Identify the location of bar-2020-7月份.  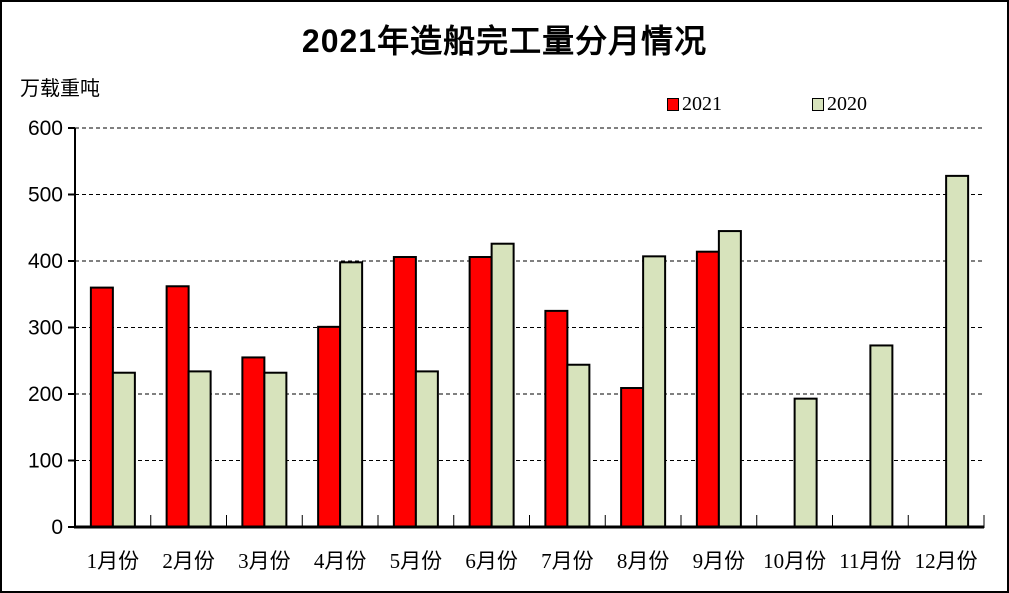
(578, 445).